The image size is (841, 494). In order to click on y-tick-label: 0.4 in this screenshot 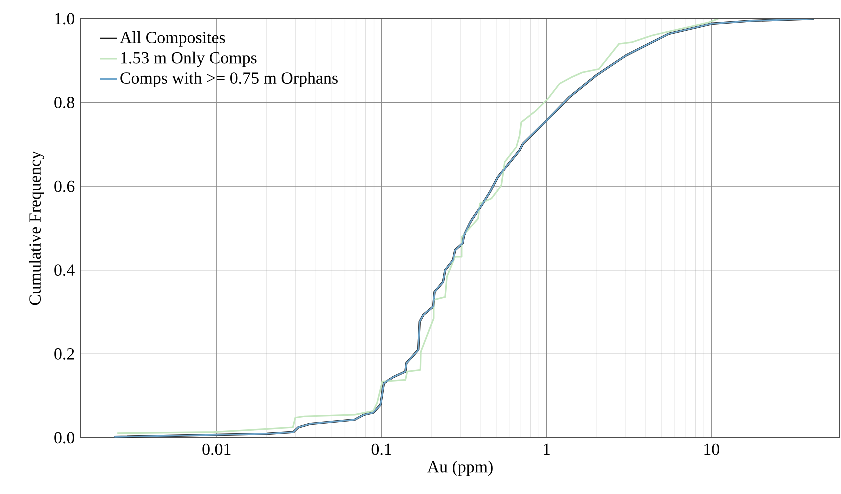, I will do `click(64, 270)`.